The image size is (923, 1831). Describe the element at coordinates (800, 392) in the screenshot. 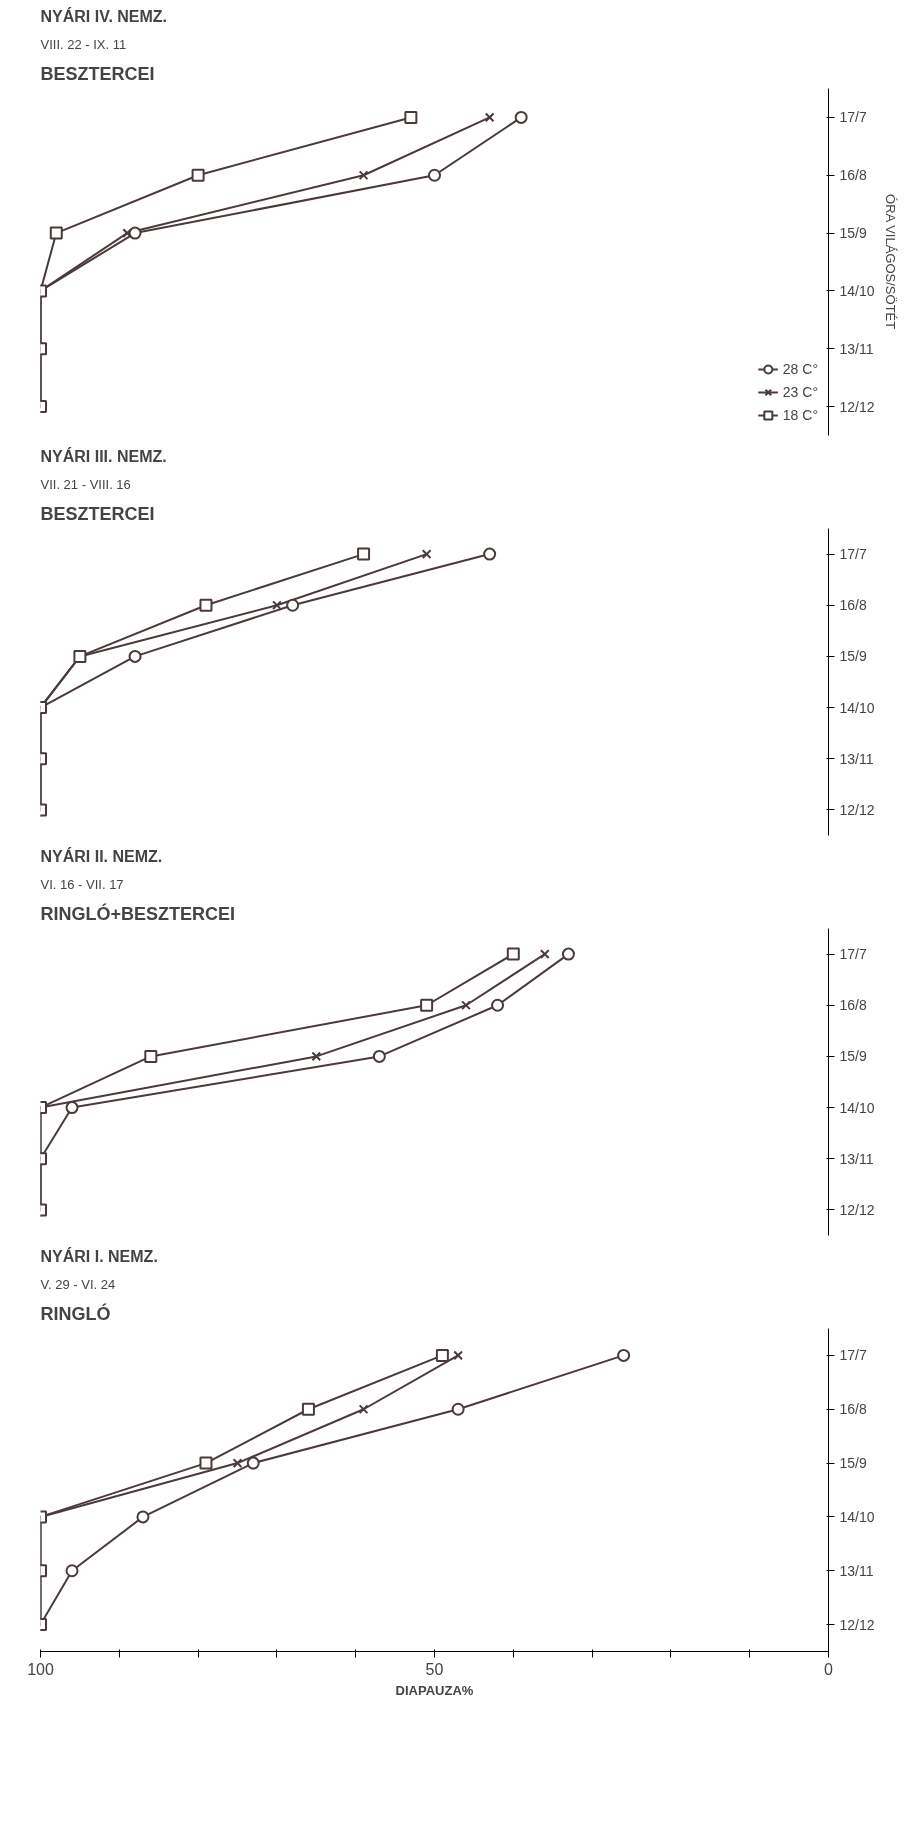

I see `legend-label: 23 C°` at that location.